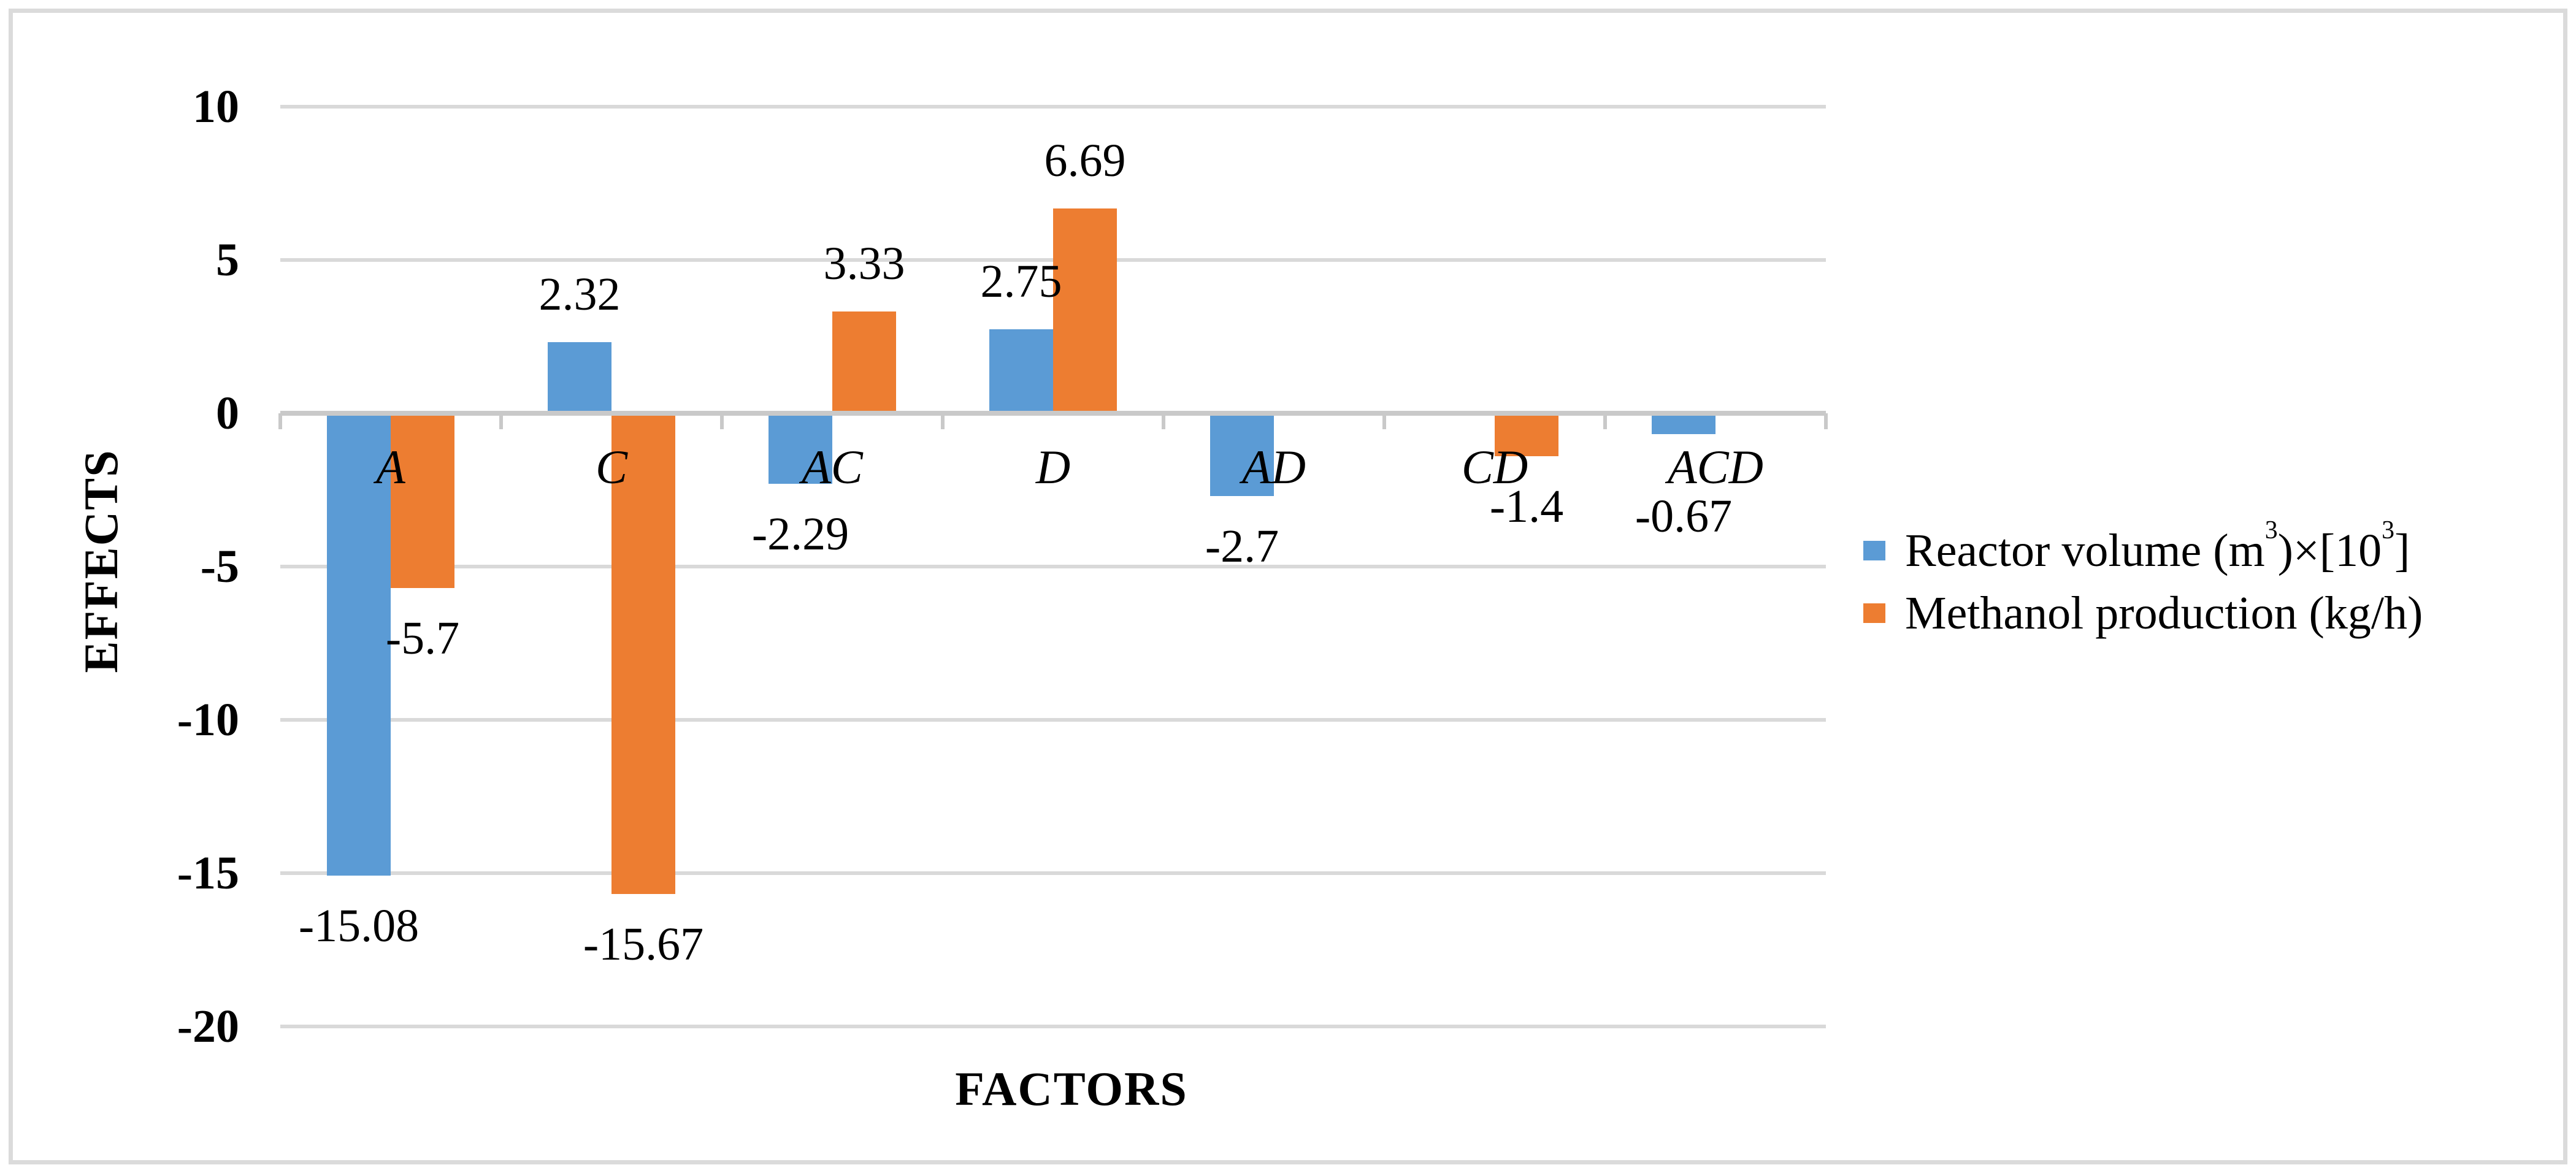  Describe the element at coordinates (1526, 507) in the screenshot. I see `data-label: -1.4` at that location.